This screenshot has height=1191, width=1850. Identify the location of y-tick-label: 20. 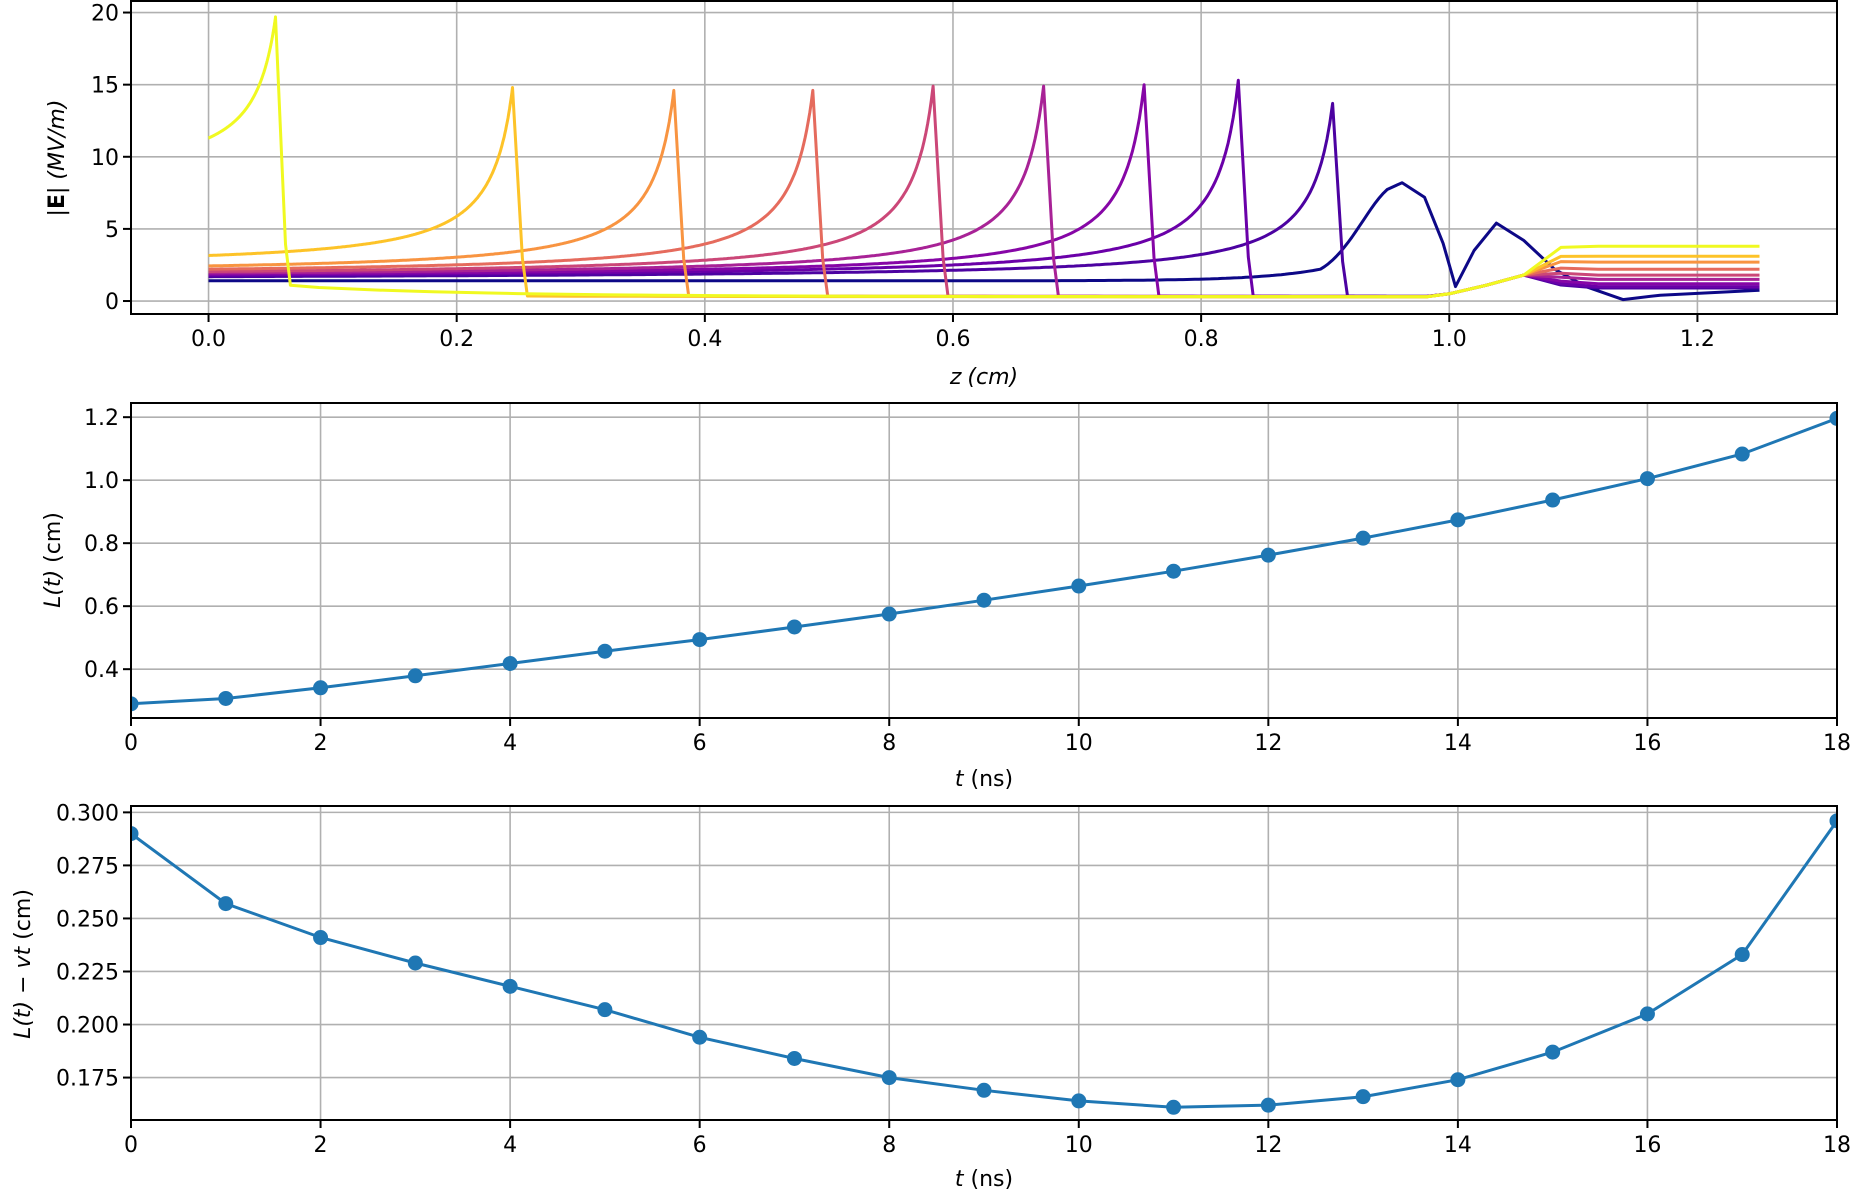
(105, 14).